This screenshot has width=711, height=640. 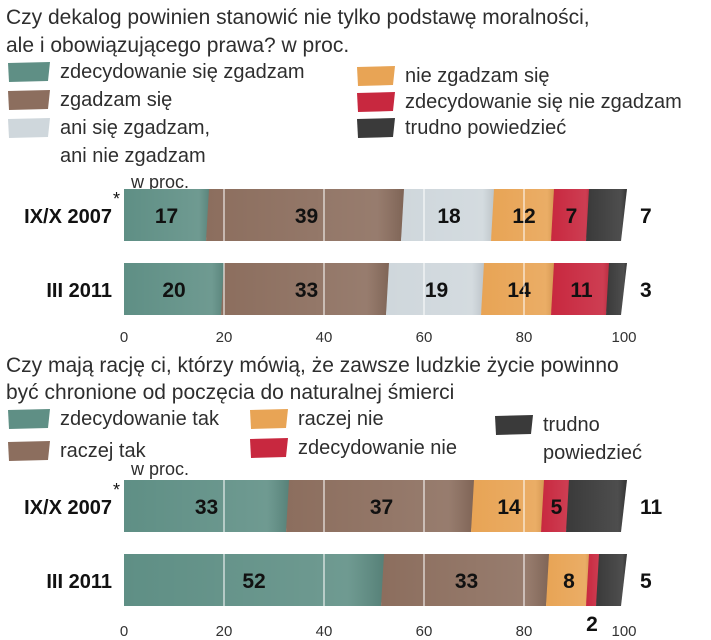 I want to click on legend-item: ani się zgadzam, ani nie zgadzam, so click(x=109, y=142).